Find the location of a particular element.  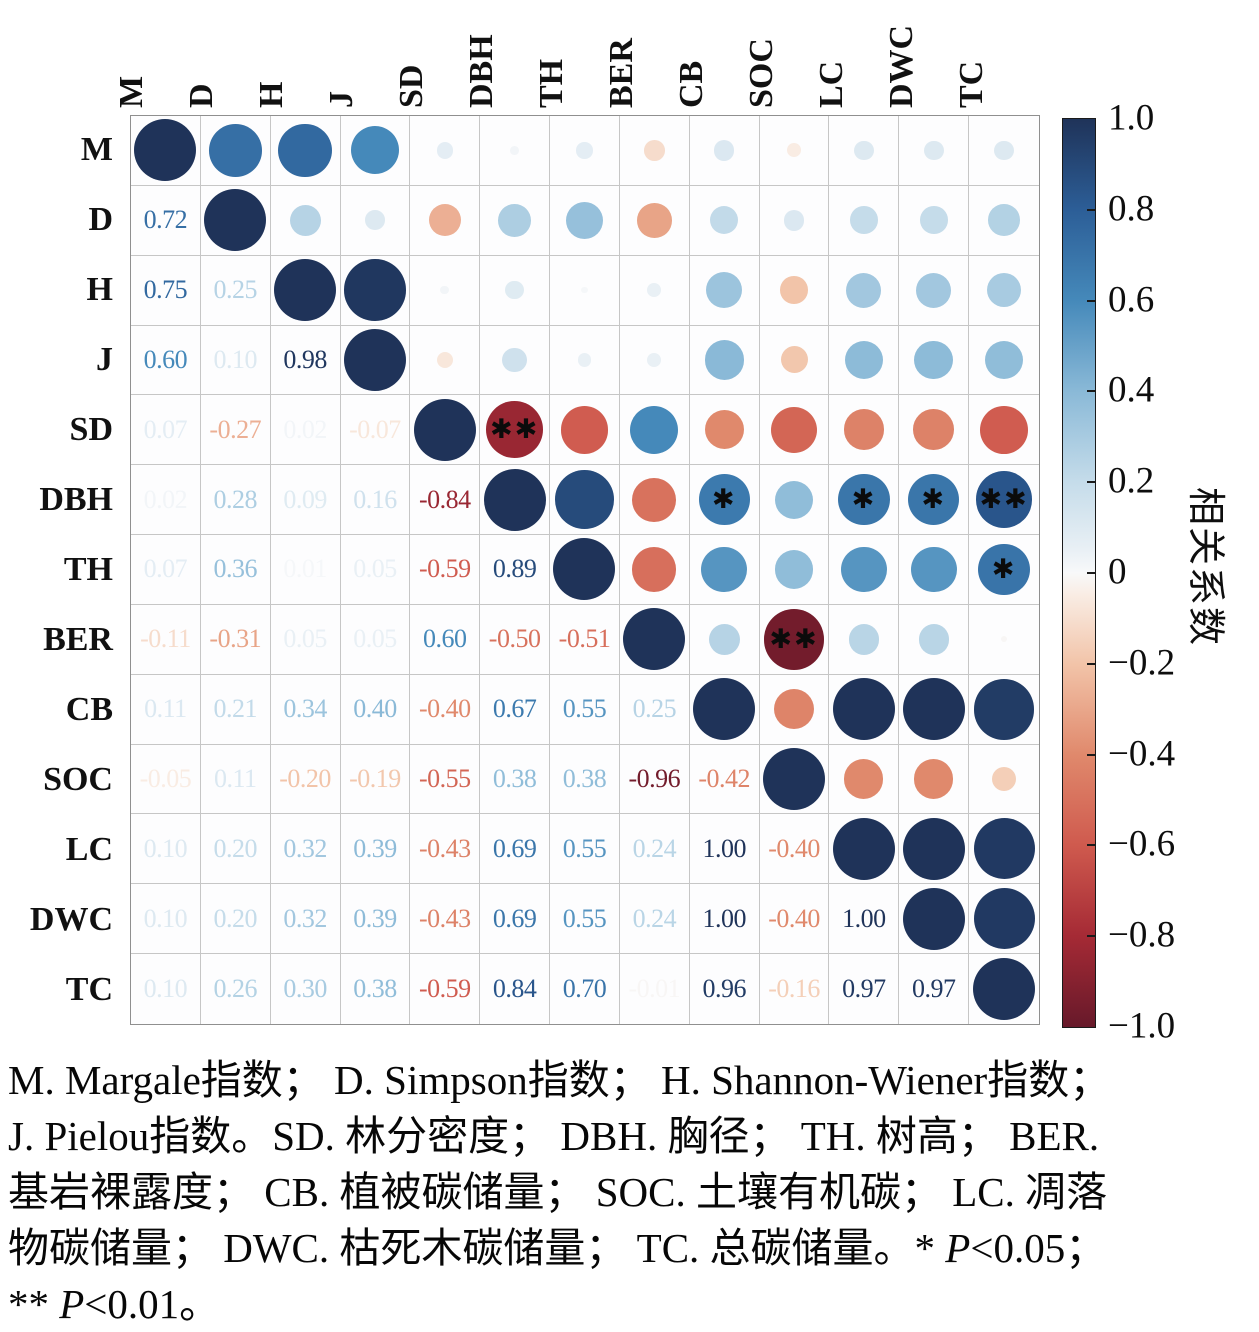

matrix-cell-D-H is located at coordinates (305, 220).